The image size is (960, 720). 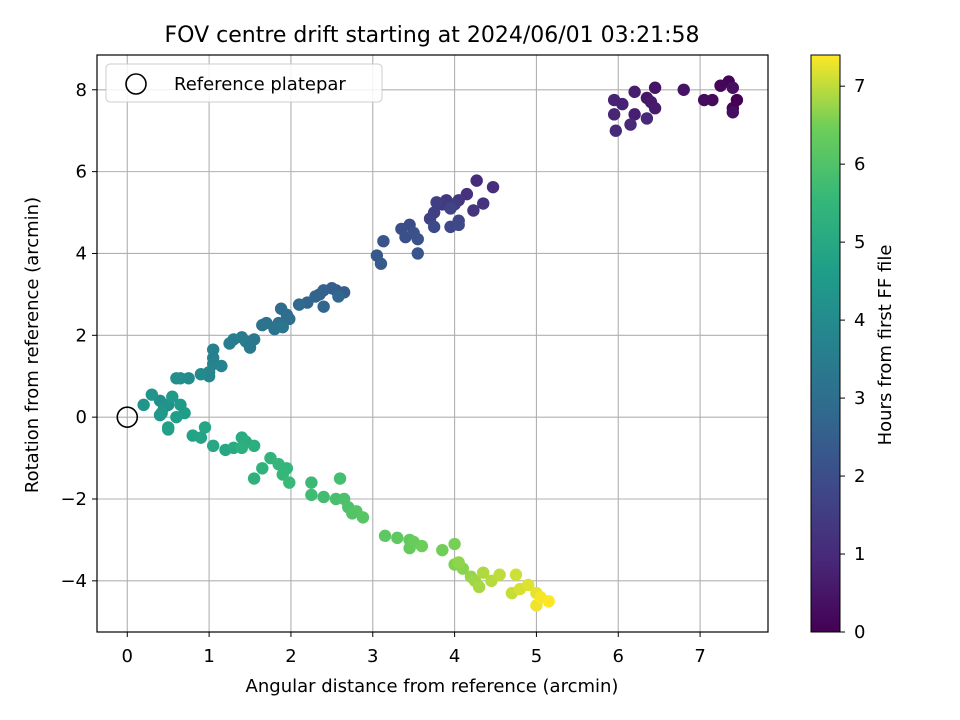 What do you see at coordinates (859, 632) in the screenshot?
I see `colorbar-tick-label: 0` at bounding box center [859, 632].